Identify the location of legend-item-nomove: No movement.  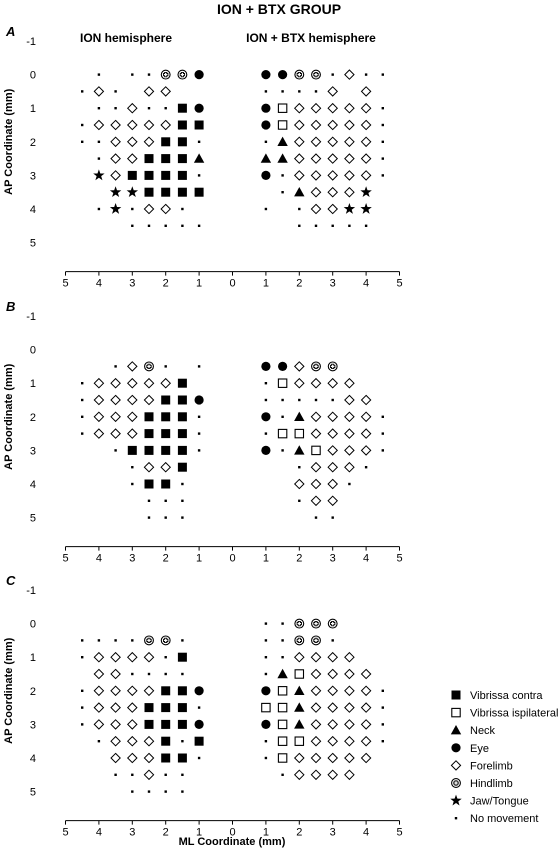
(496, 819).